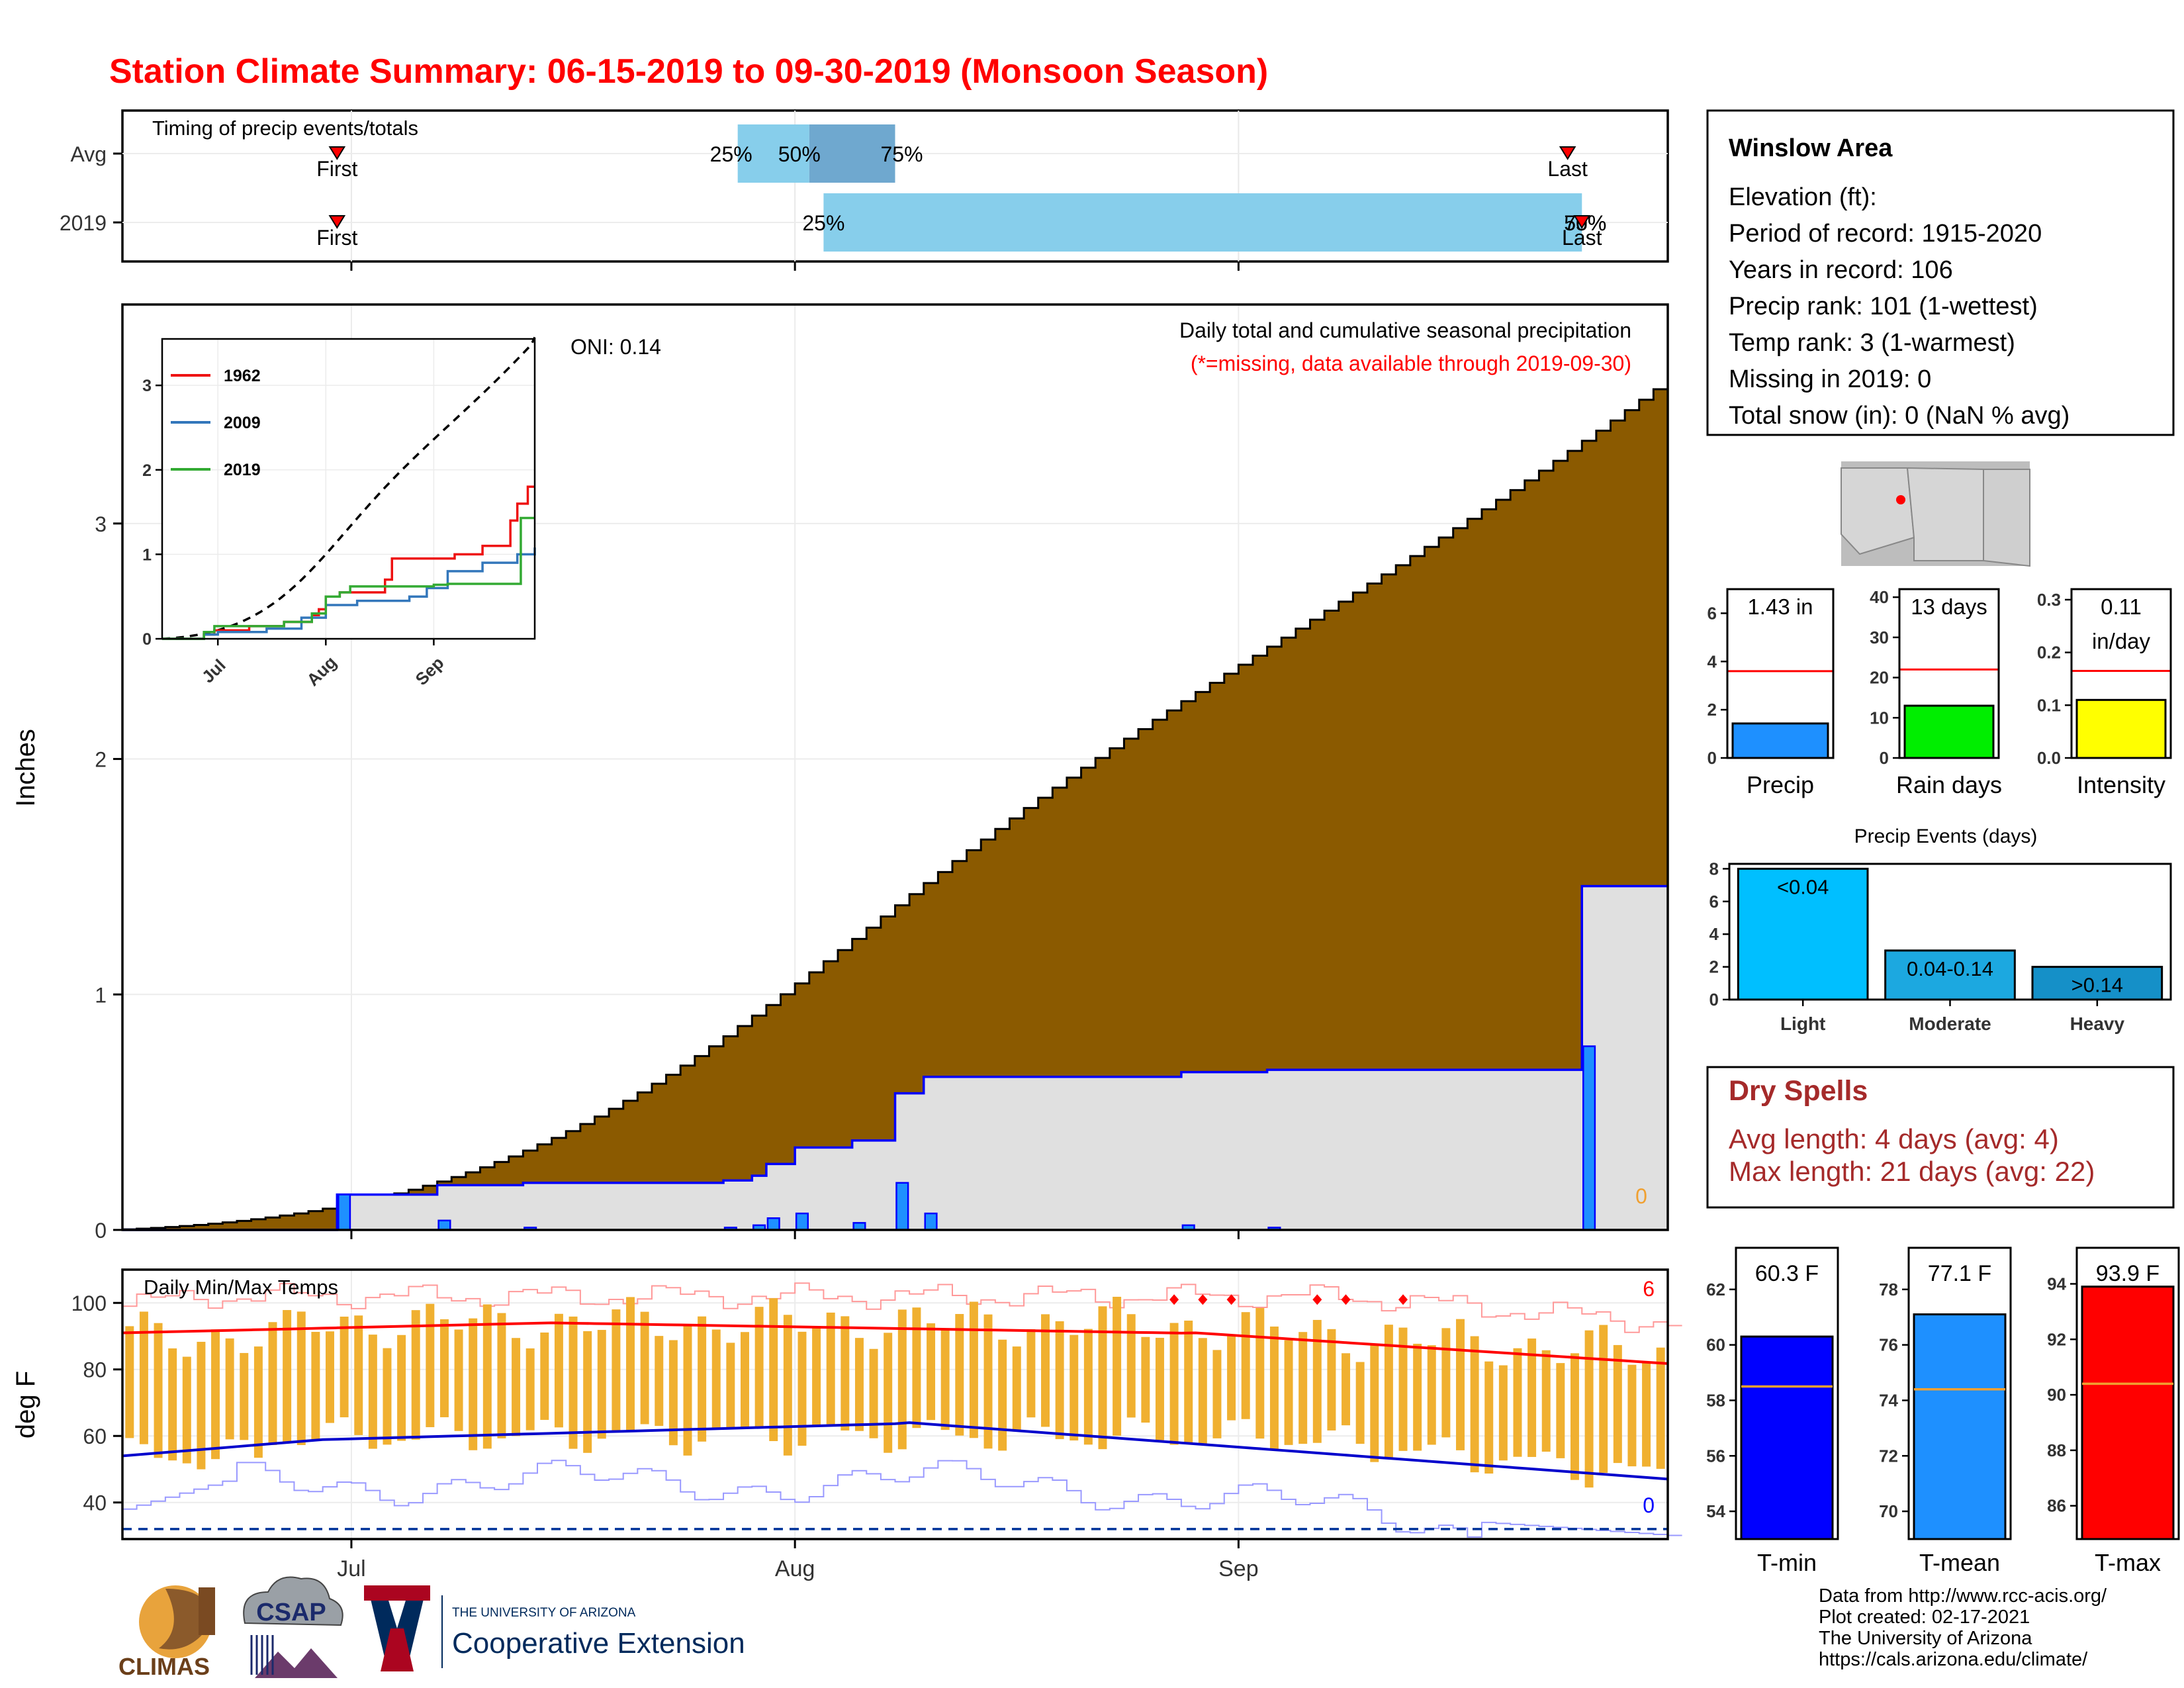 This screenshot has width=2184, height=1688. What do you see at coordinates (2128, 1562) in the screenshot?
I see `temp-bar-name: T-max` at bounding box center [2128, 1562].